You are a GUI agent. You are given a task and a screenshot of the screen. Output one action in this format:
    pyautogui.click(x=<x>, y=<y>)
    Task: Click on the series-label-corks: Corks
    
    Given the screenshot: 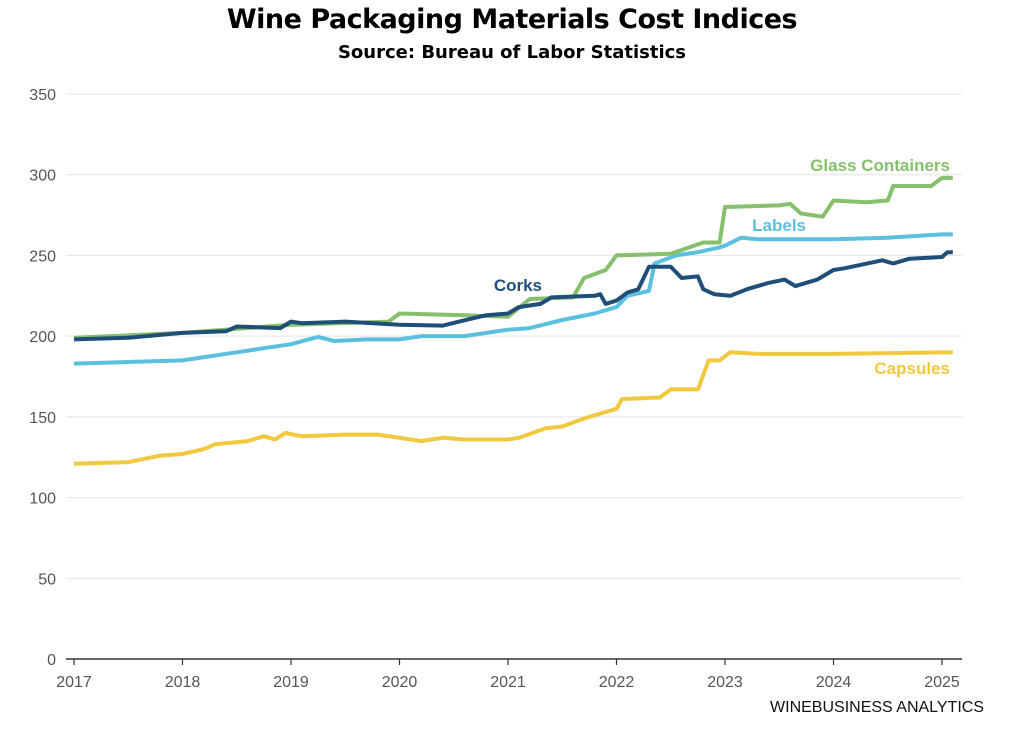 What is the action you would take?
    pyautogui.click(x=518, y=285)
    